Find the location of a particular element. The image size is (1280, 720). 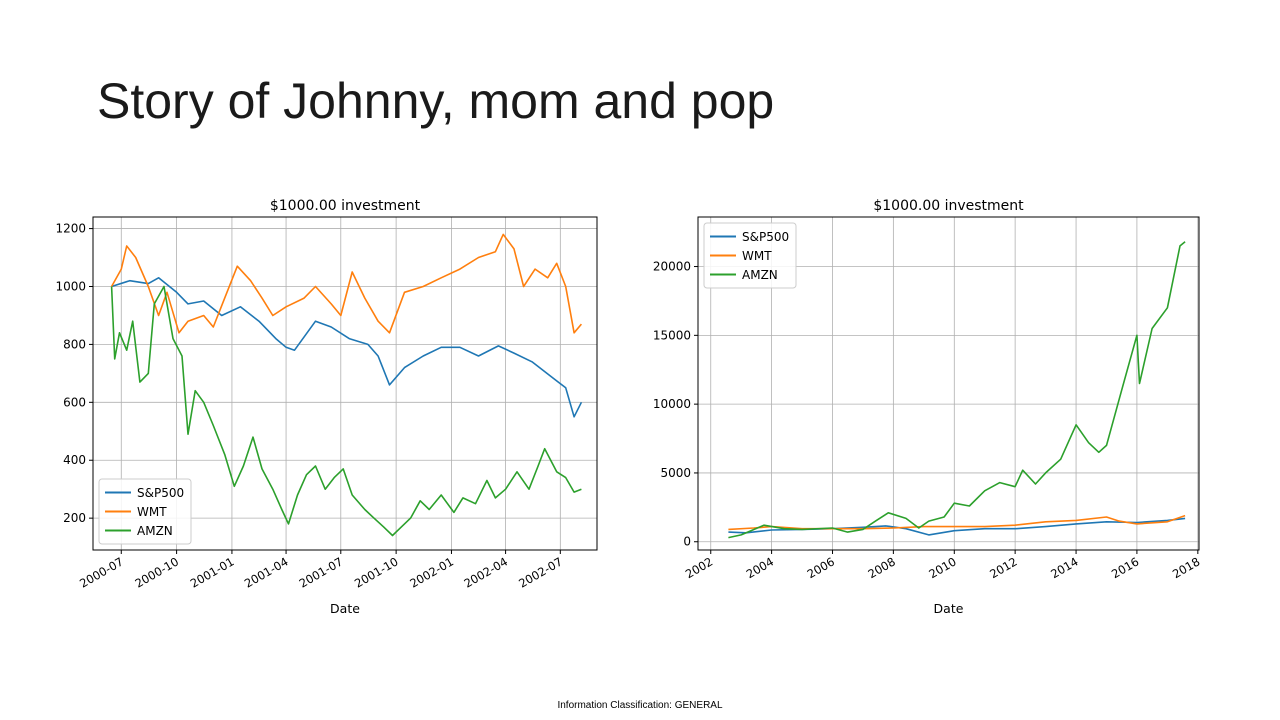

right-series-line-wmt is located at coordinates (957, 522).